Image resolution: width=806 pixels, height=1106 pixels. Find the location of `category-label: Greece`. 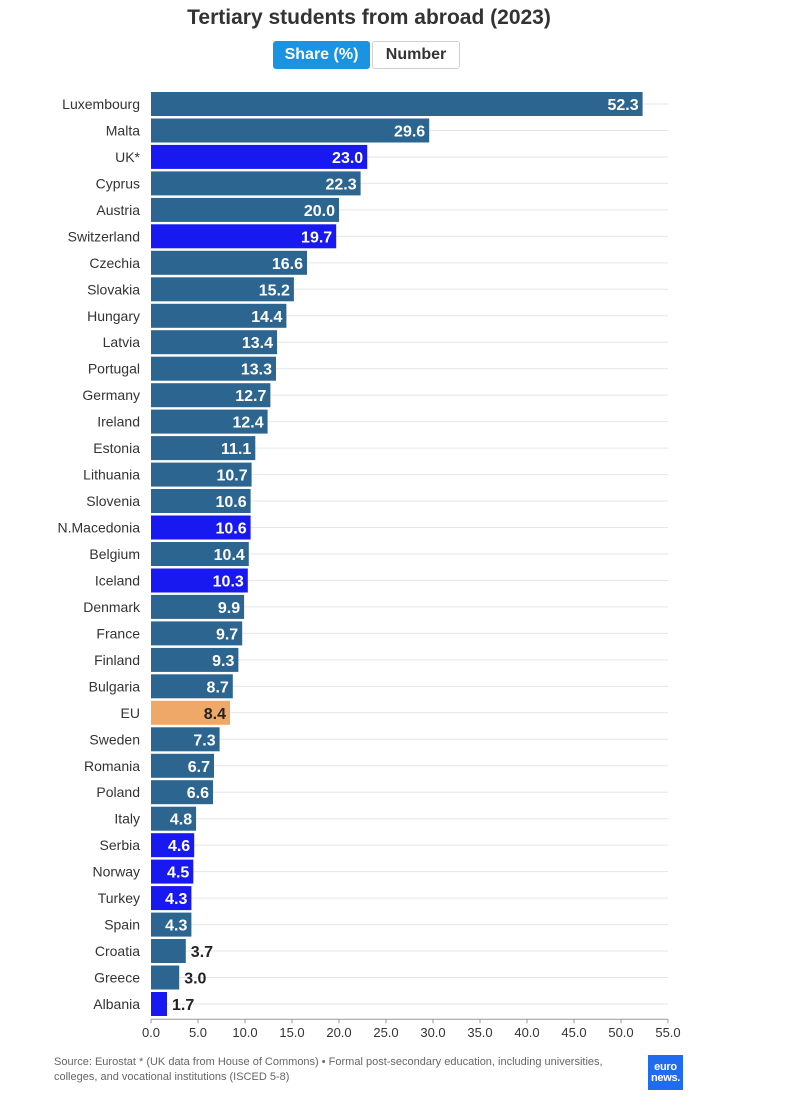

category-label: Greece is located at coordinates (117, 978).